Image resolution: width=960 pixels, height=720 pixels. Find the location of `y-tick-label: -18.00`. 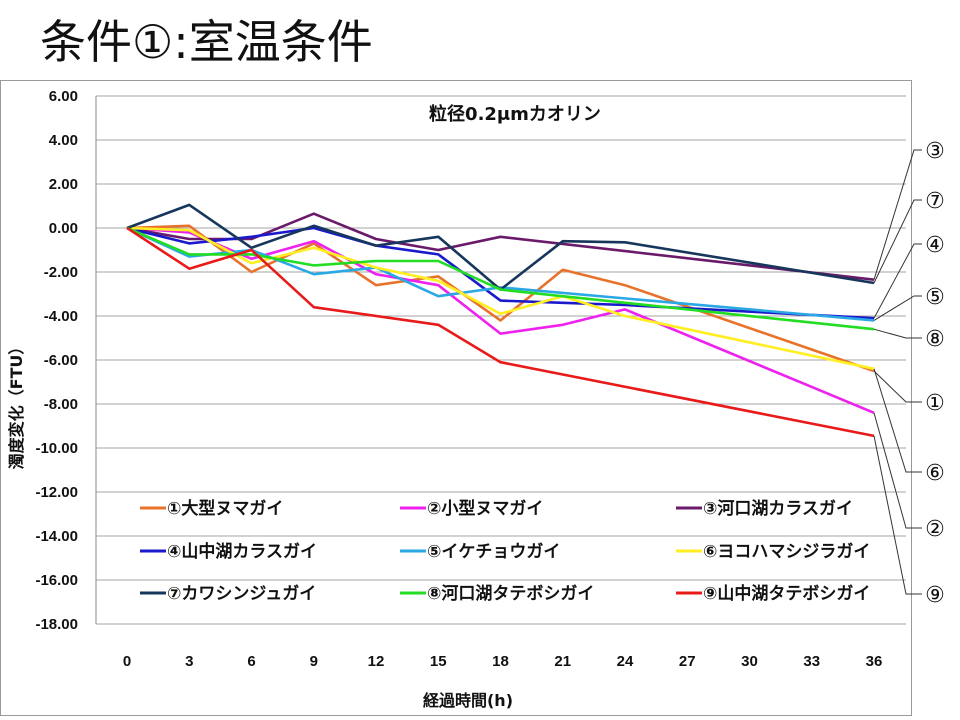

y-tick-label: -18.00 is located at coordinates (56, 624).